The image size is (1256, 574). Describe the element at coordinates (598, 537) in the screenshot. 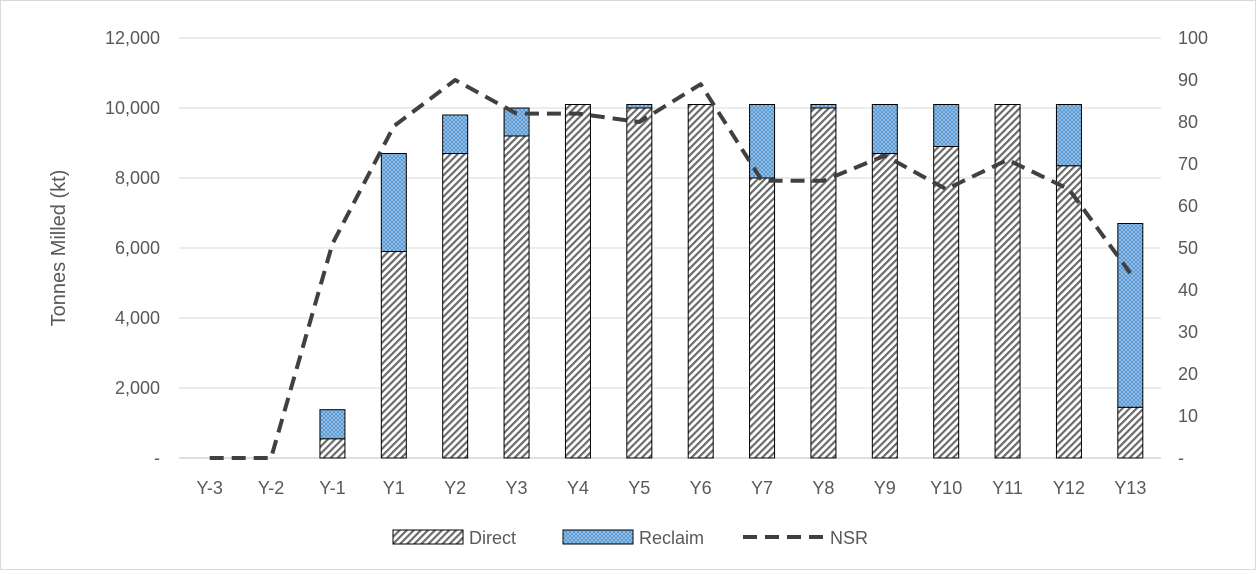

I see `legend-swatch-reclaim` at that location.